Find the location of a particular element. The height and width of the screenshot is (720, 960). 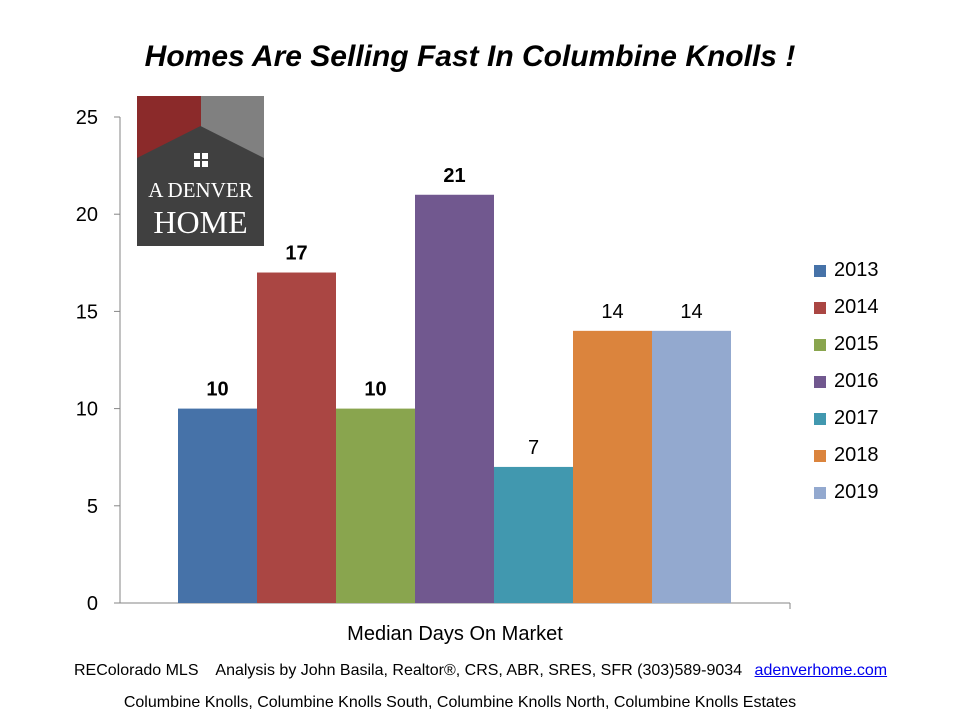

bar-2018 is located at coordinates (612, 466).